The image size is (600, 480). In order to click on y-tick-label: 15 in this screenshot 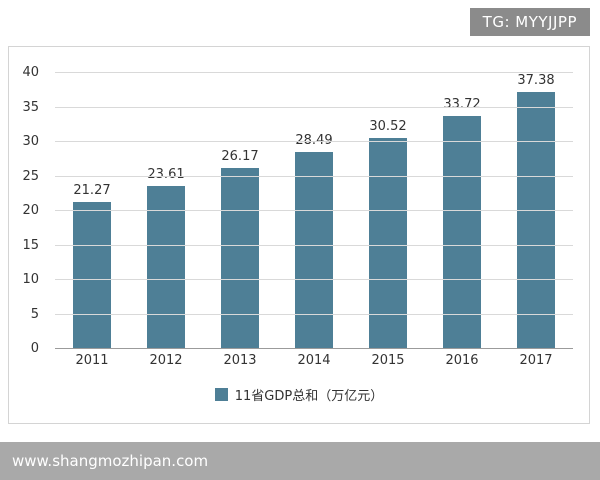, I will do `click(30, 245)`.